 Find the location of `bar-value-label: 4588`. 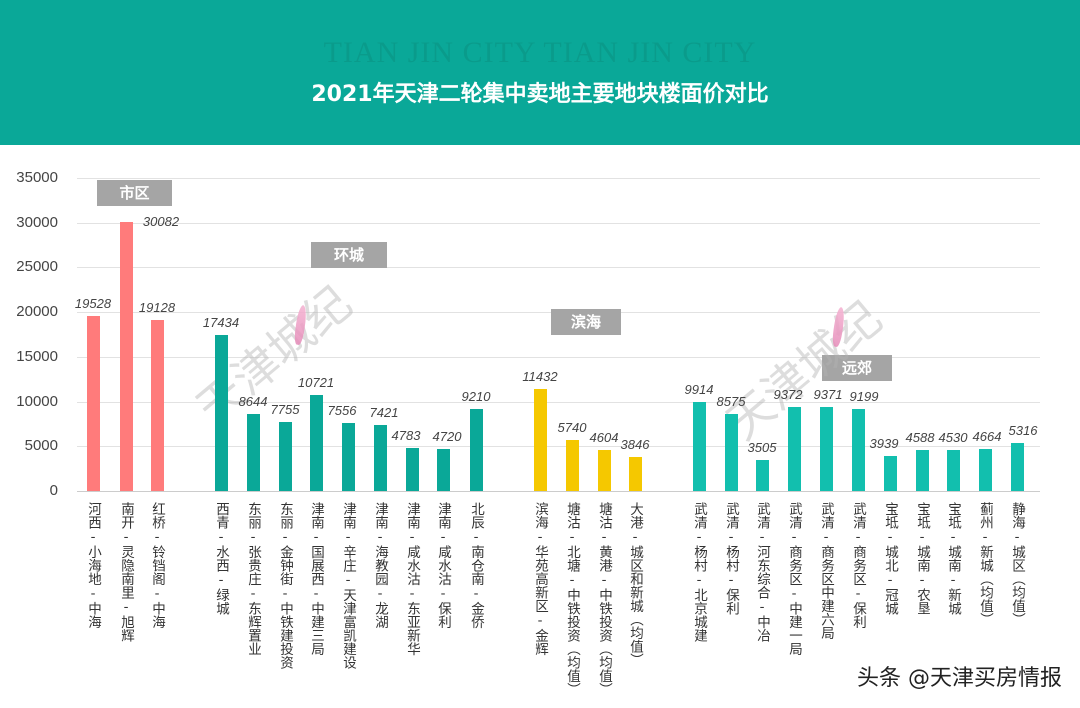

bar-value-label: 4588 is located at coordinates (920, 437).